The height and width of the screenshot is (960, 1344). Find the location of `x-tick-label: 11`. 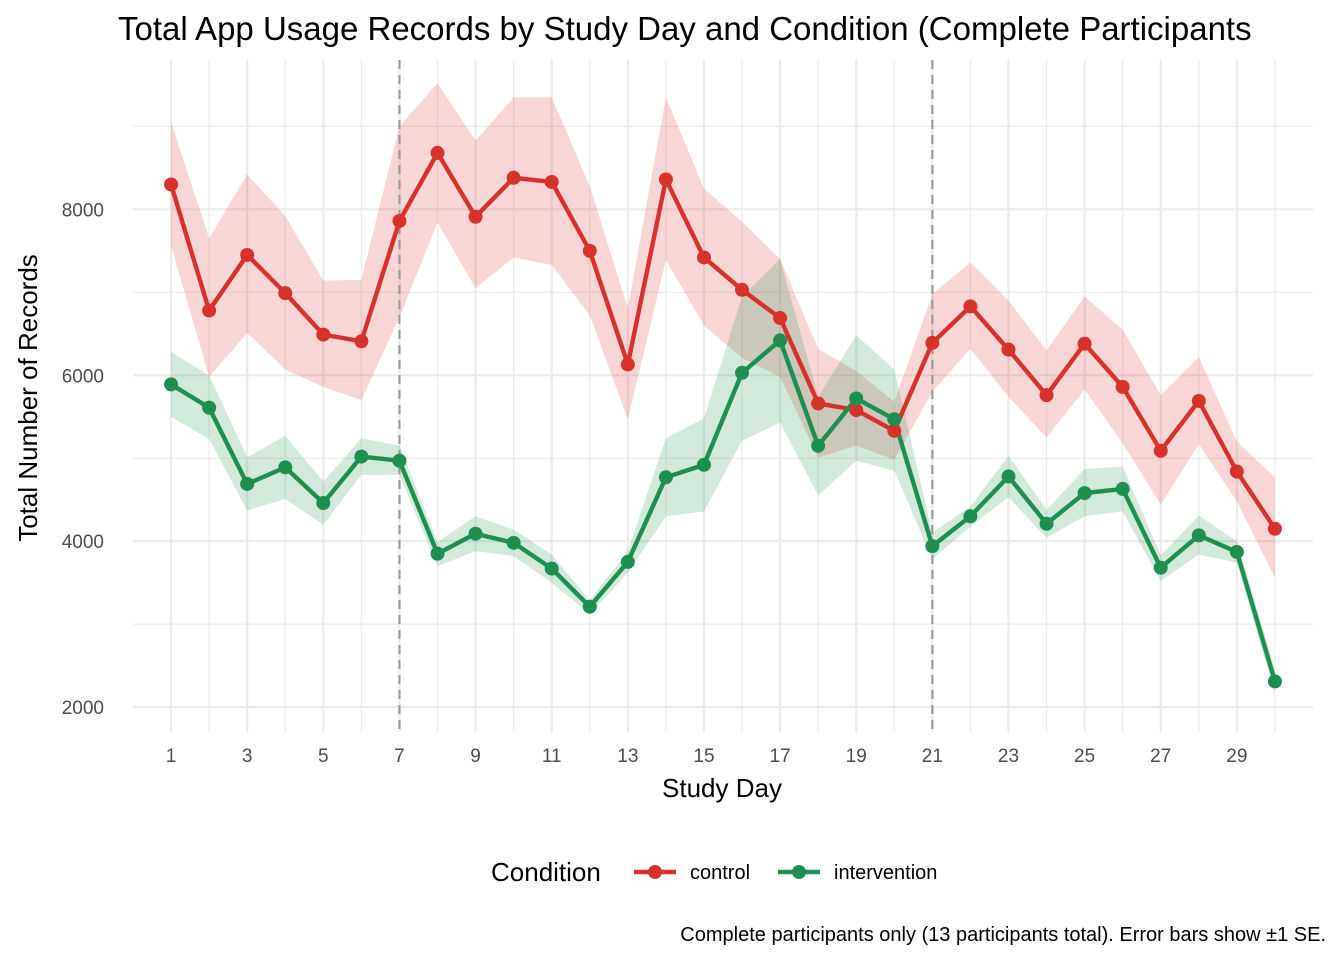

x-tick-label: 11 is located at coordinates (552, 756).